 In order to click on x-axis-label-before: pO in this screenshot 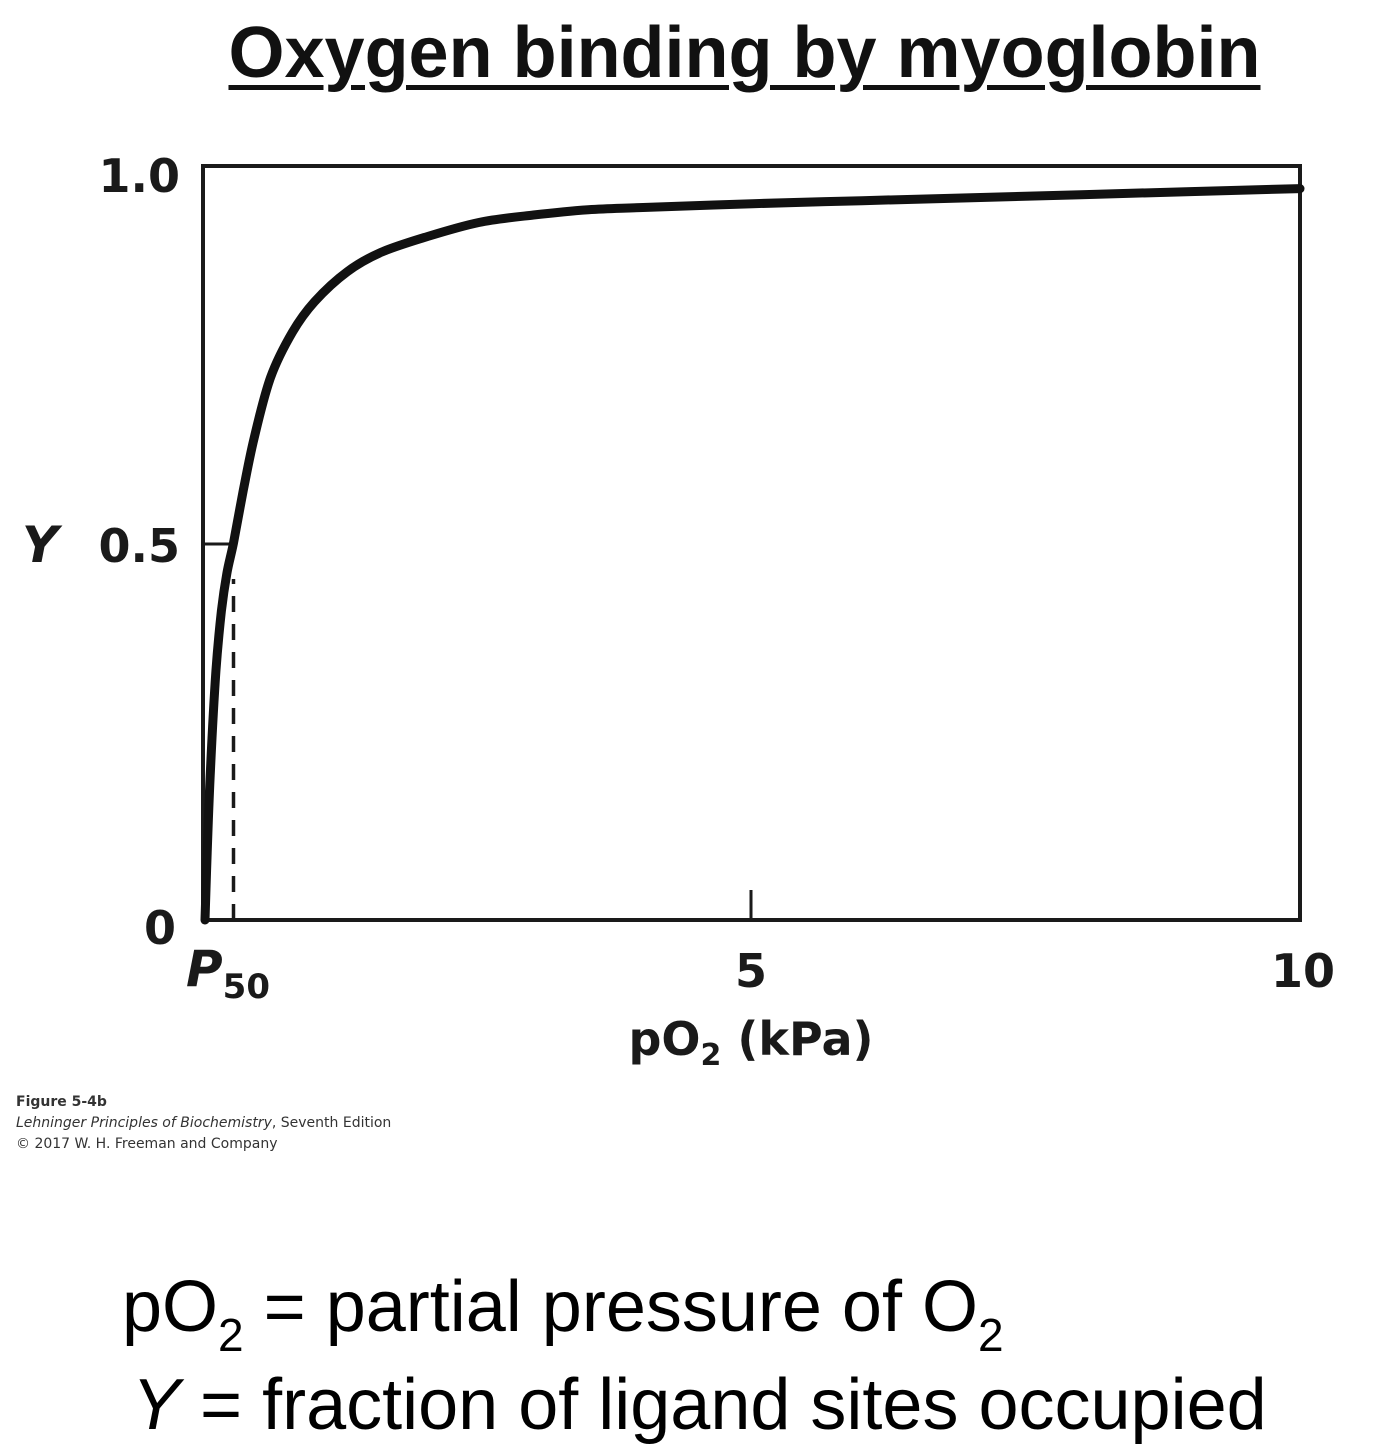, I will do `click(664, 1039)`.